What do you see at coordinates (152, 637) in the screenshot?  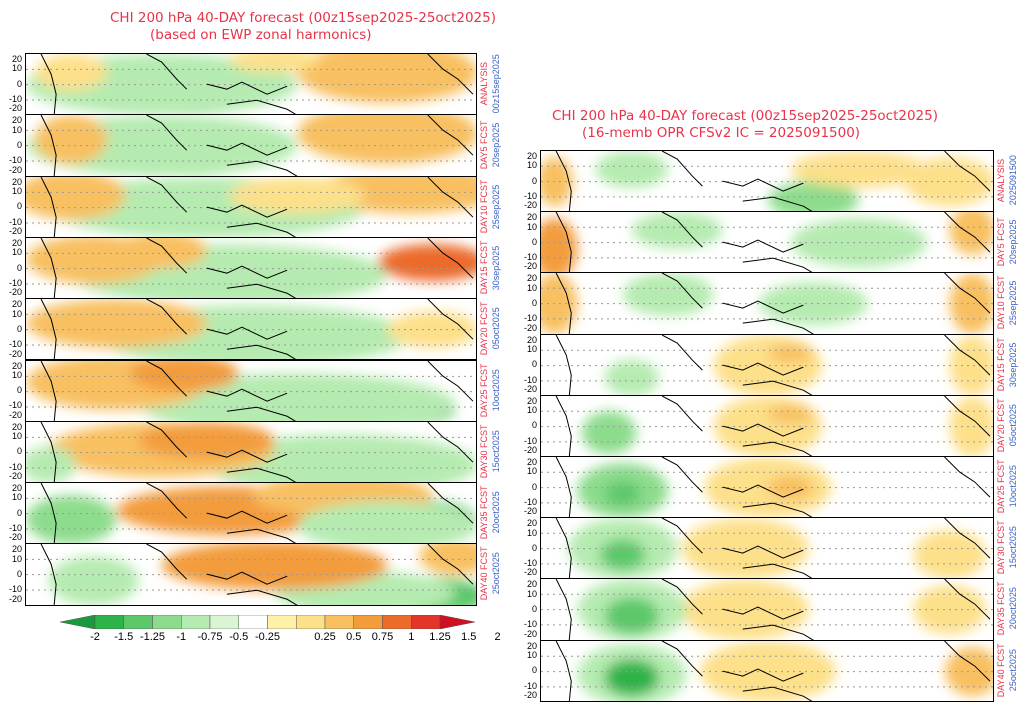 I see `colorbar-tick-label: -1.25` at bounding box center [152, 637].